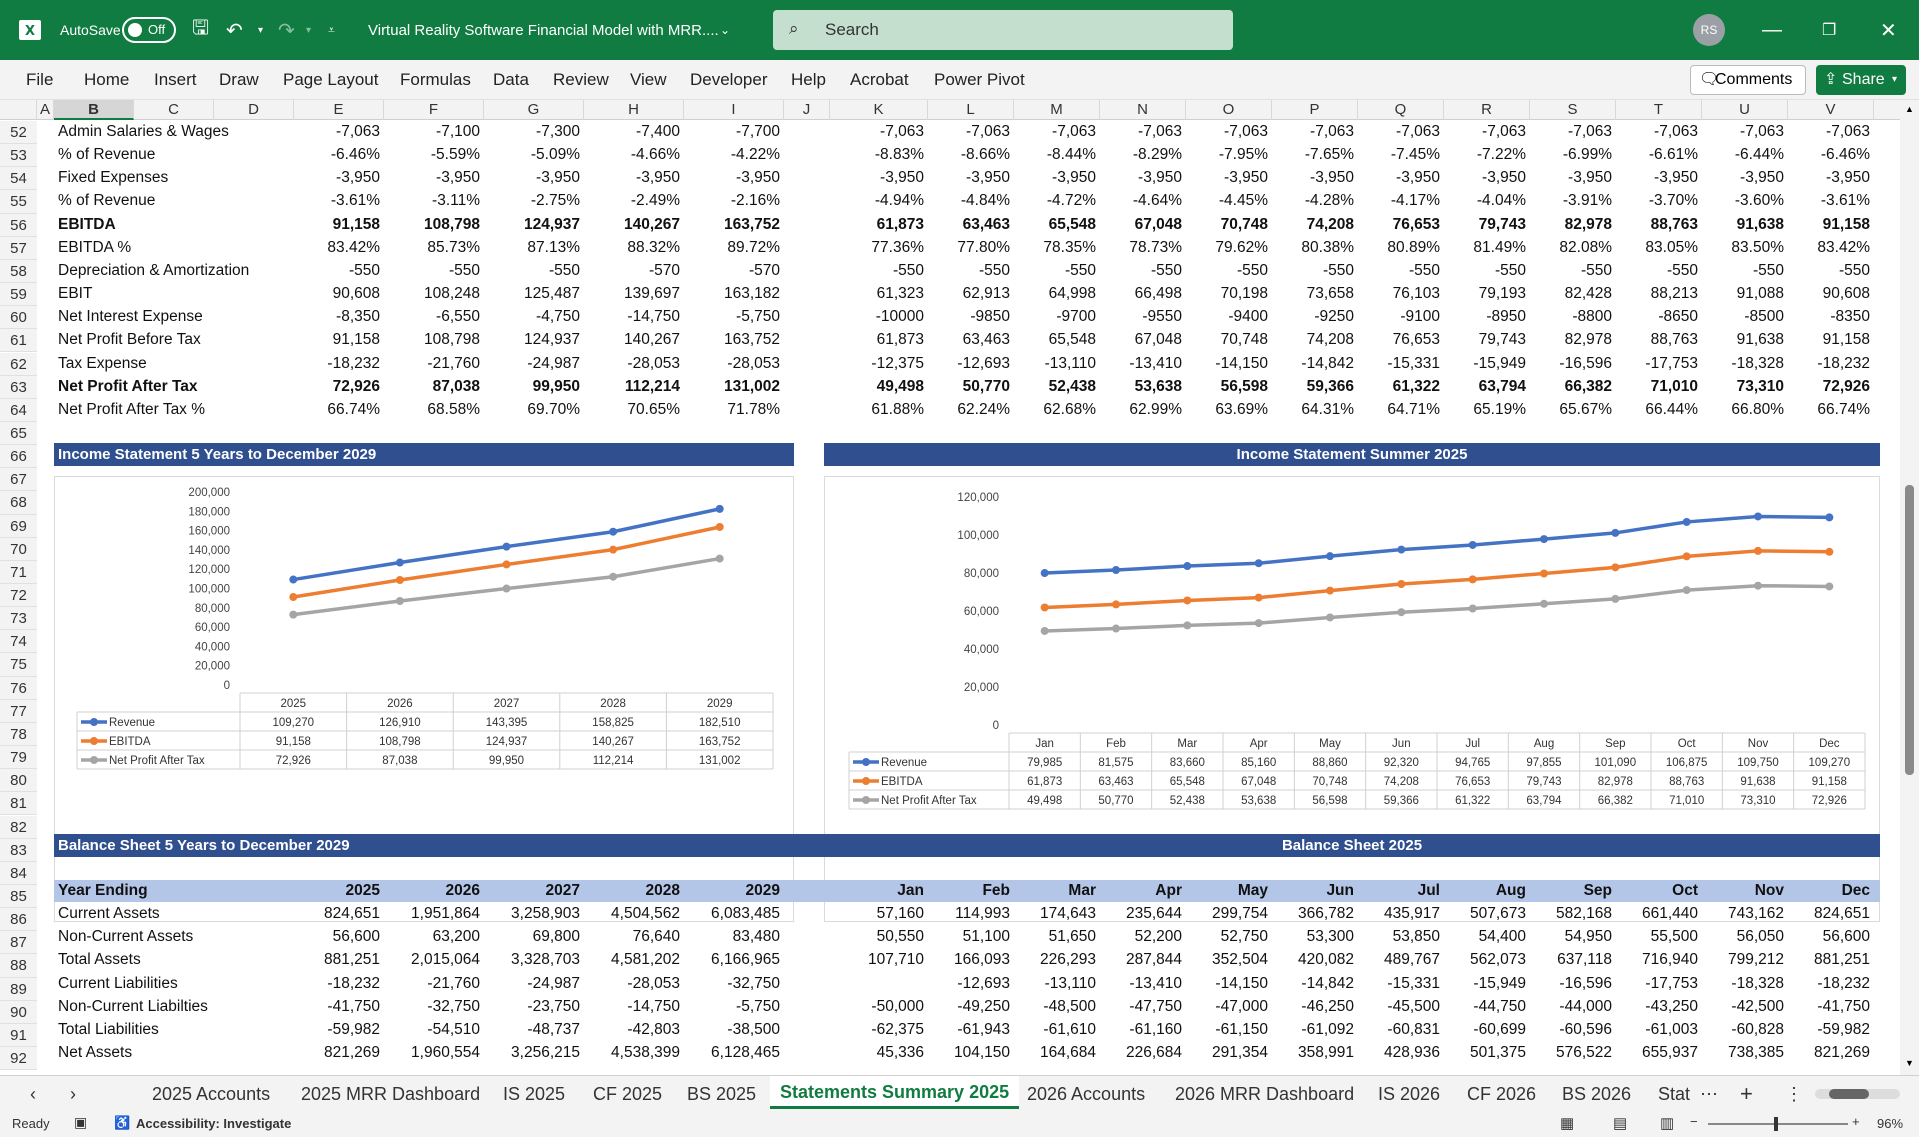 This screenshot has height=1137, width=1919. What do you see at coordinates (553, 983) in the screenshot?
I see `bs-cell: -24,987` at bounding box center [553, 983].